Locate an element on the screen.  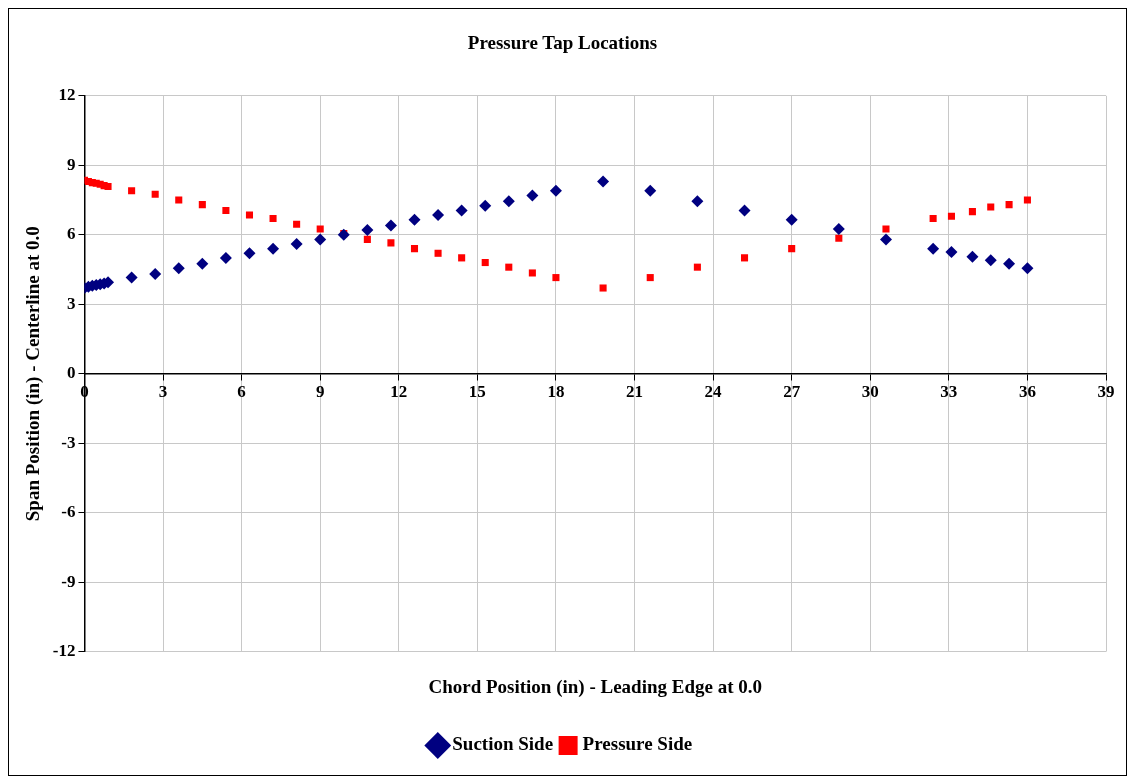
x-tick-label: 21 is located at coordinates (635, 392).